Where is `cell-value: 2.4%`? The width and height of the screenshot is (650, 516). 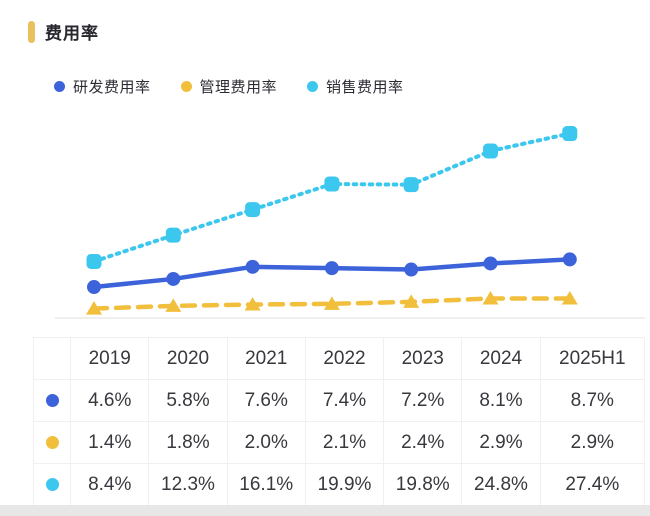 cell-value: 2.4% is located at coordinates (423, 442).